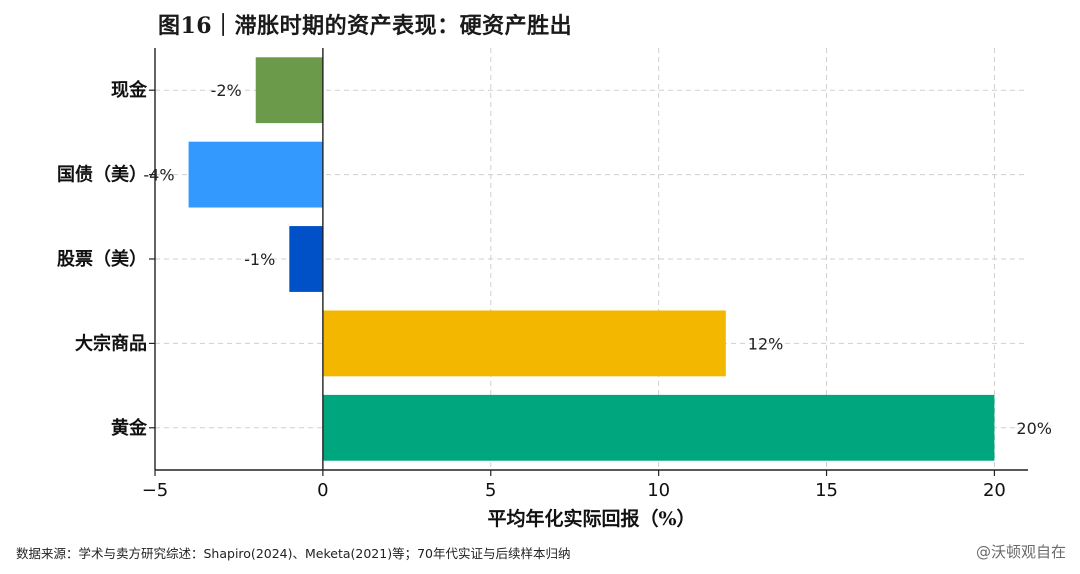 This screenshot has height=574, width=1080. What do you see at coordinates (226, 90) in the screenshot?
I see `data-label: -2%` at bounding box center [226, 90].